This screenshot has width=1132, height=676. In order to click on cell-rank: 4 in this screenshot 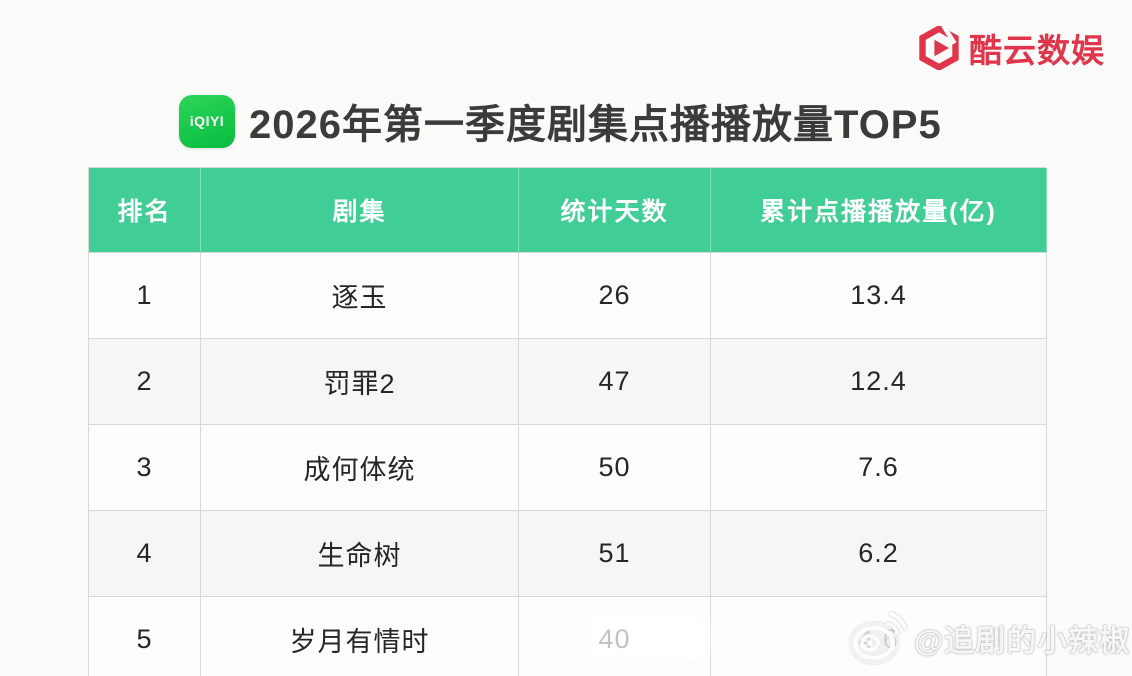, I will do `click(145, 554)`.